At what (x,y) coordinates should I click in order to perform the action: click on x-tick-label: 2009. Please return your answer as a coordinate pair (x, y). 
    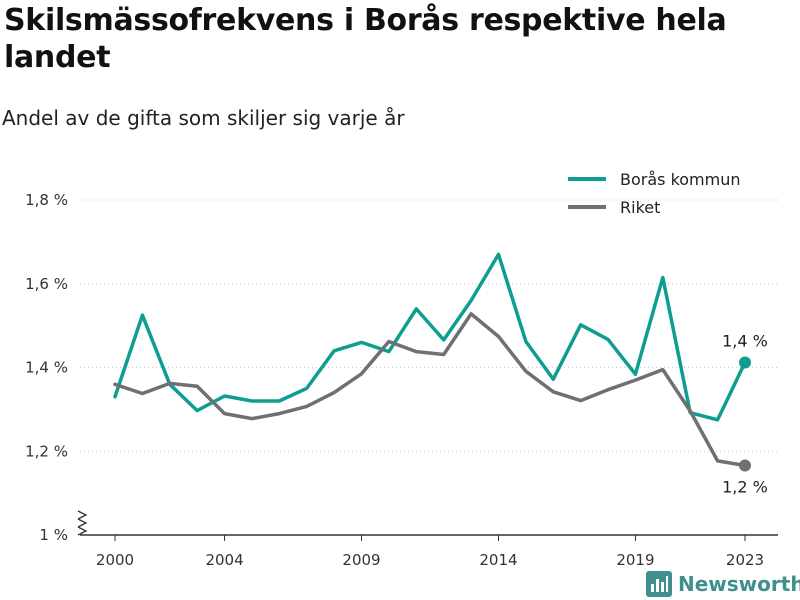
    Looking at the image, I should click on (361, 560).